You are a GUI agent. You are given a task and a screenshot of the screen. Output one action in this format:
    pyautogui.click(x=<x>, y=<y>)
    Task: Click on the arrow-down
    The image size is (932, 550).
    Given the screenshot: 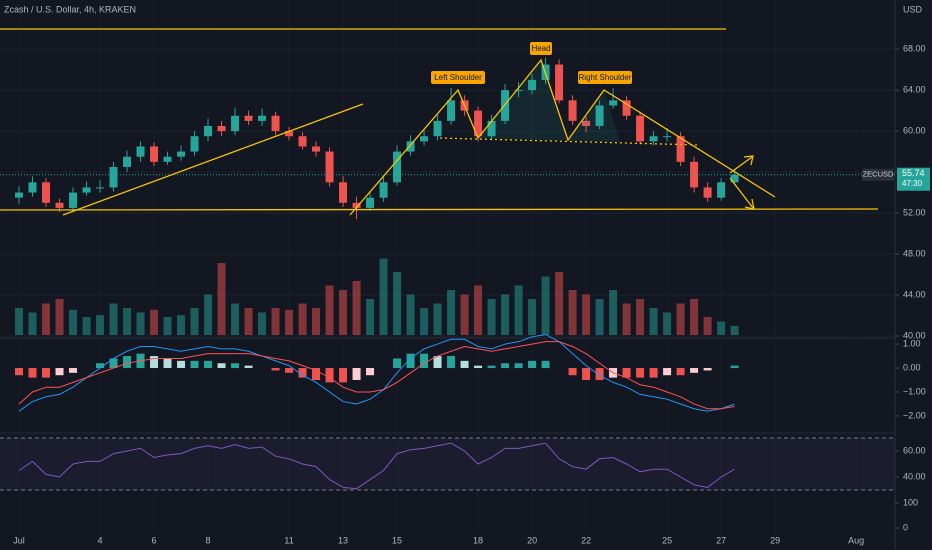 What is the action you would take?
    pyautogui.click(x=741, y=193)
    